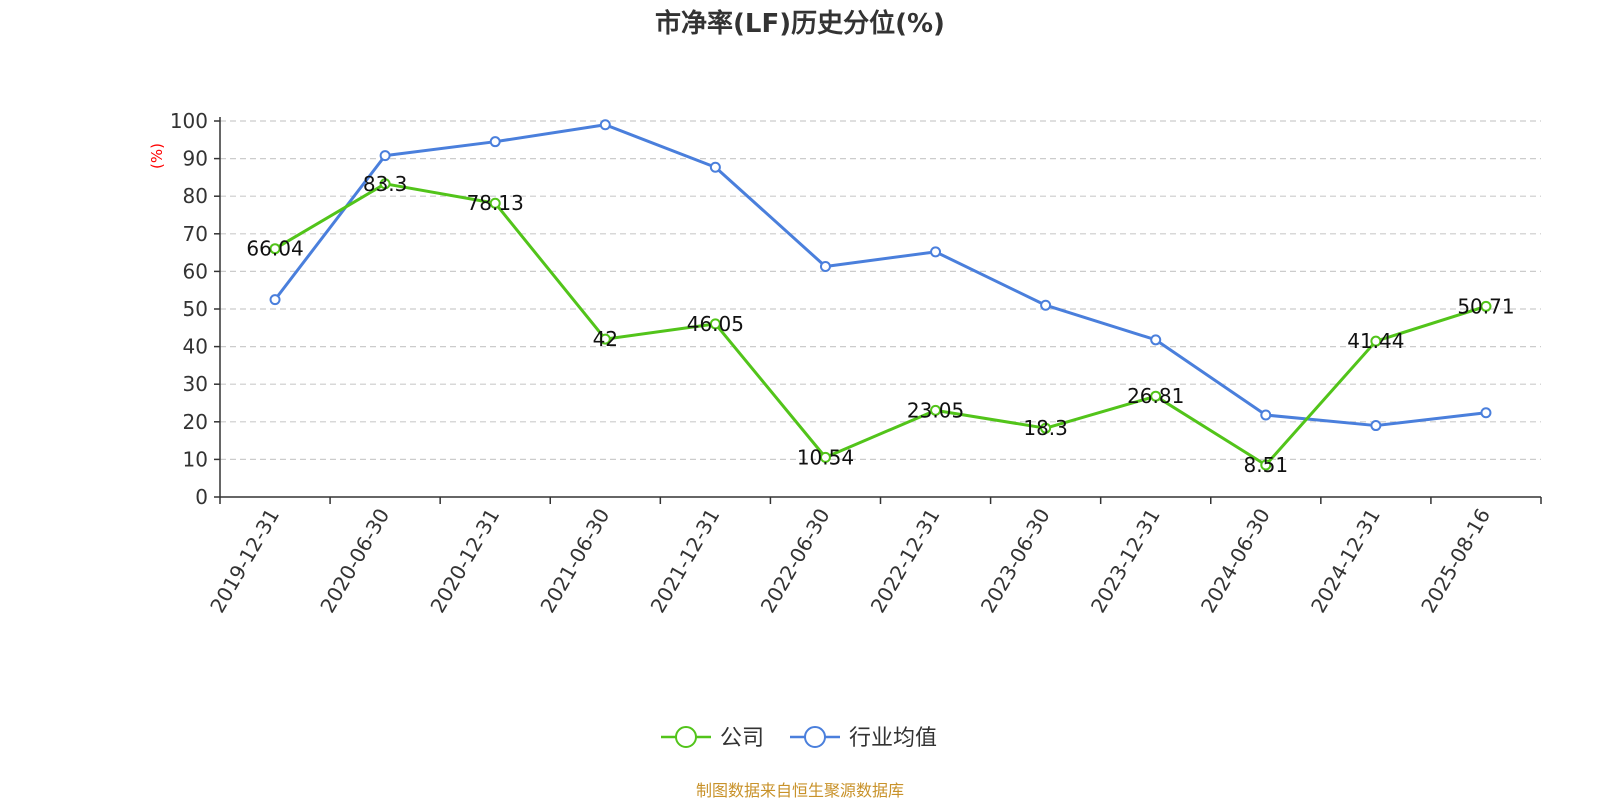  Describe the element at coordinates (685, 560) in the screenshot. I see `x-tick-label: 2021-12-31` at that location.